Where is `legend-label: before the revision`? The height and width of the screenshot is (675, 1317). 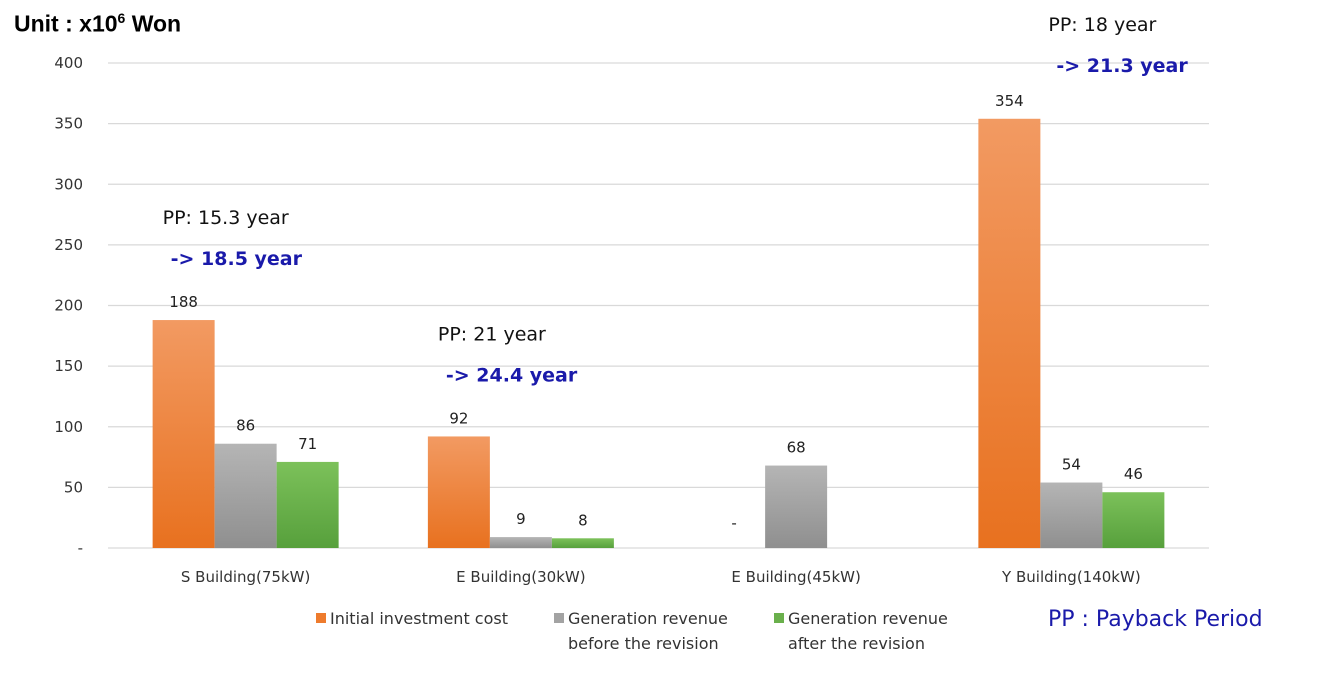 legend-label: before the revision is located at coordinates (643, 643).